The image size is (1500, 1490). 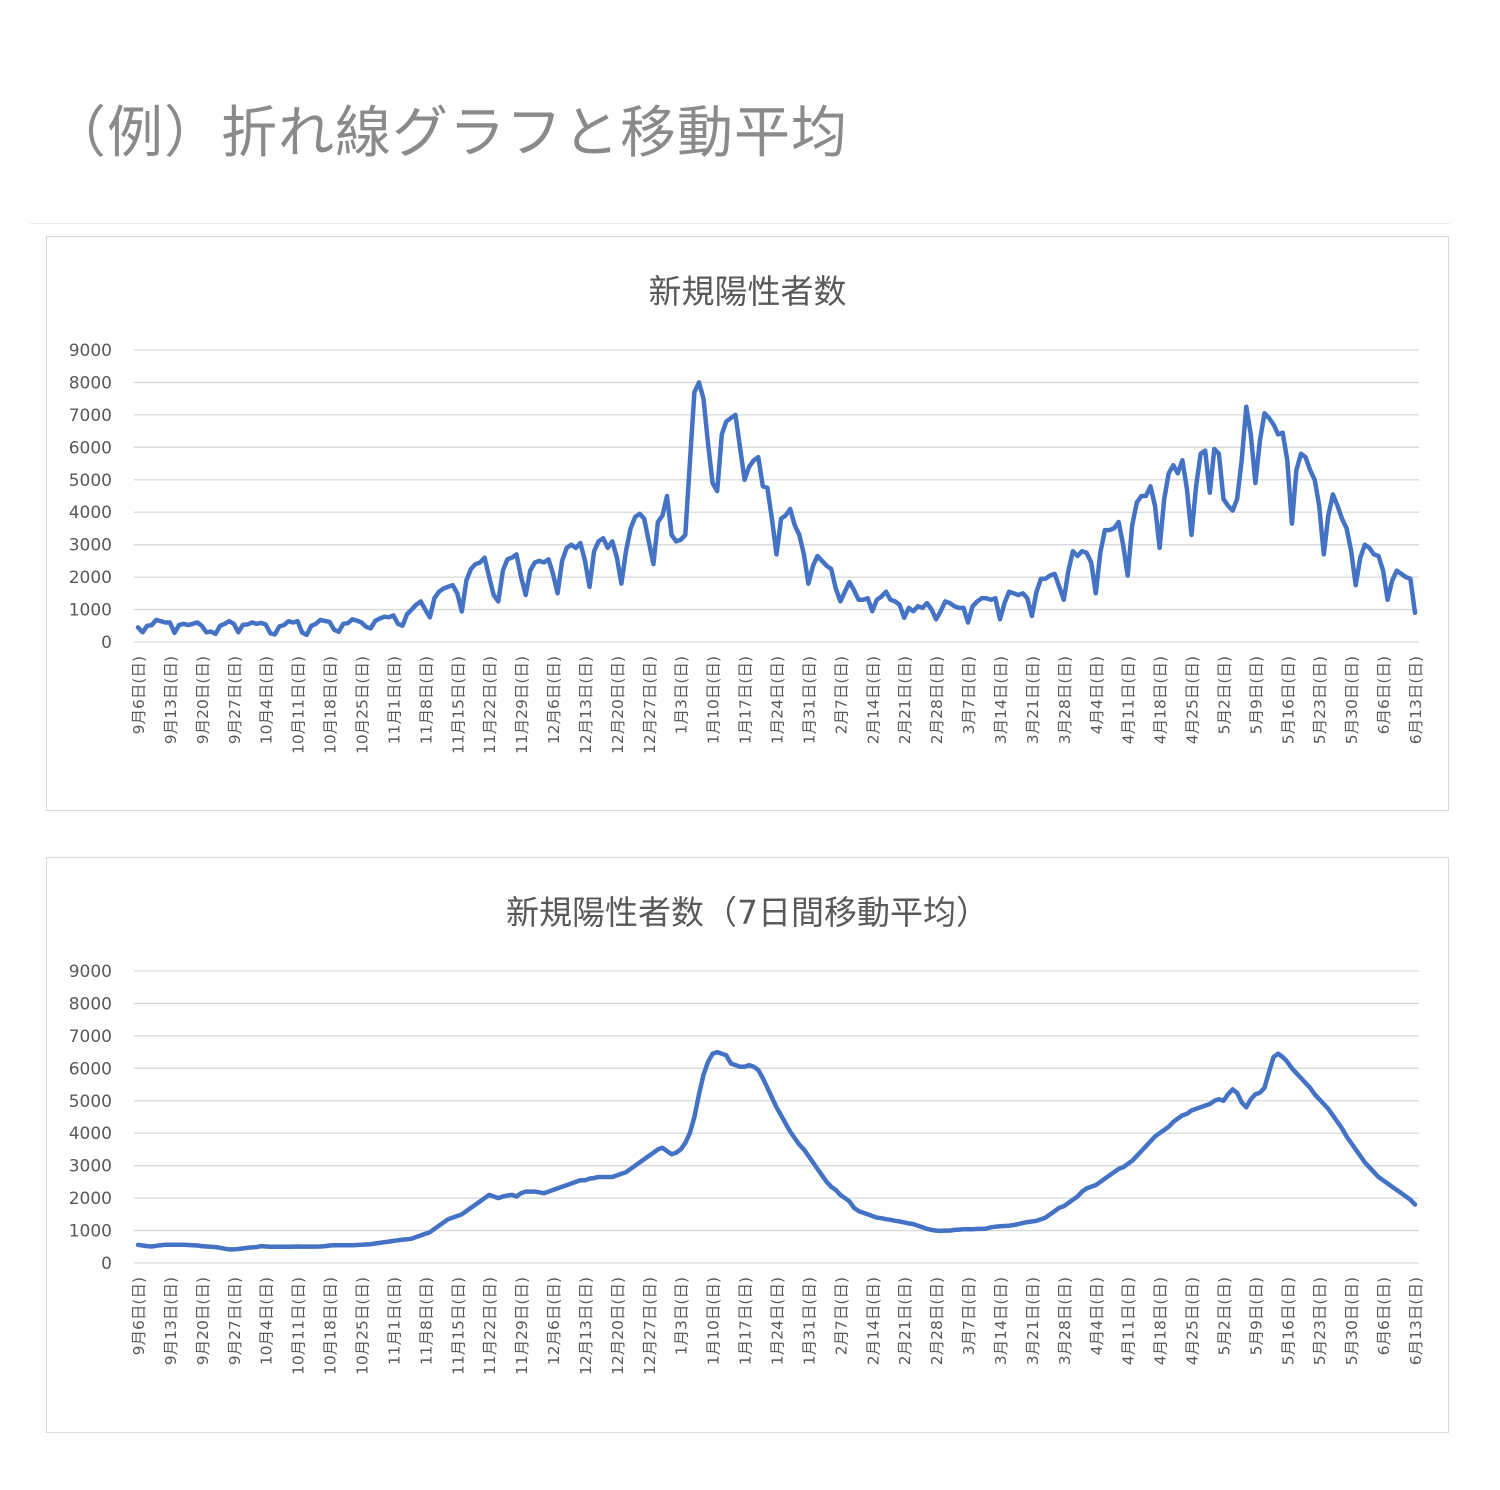 What do you see at coordinates (1033, 700) in the screenshot?
I see `x-tick-label: 3月21日(日)` at bounding box center [1033, 700].